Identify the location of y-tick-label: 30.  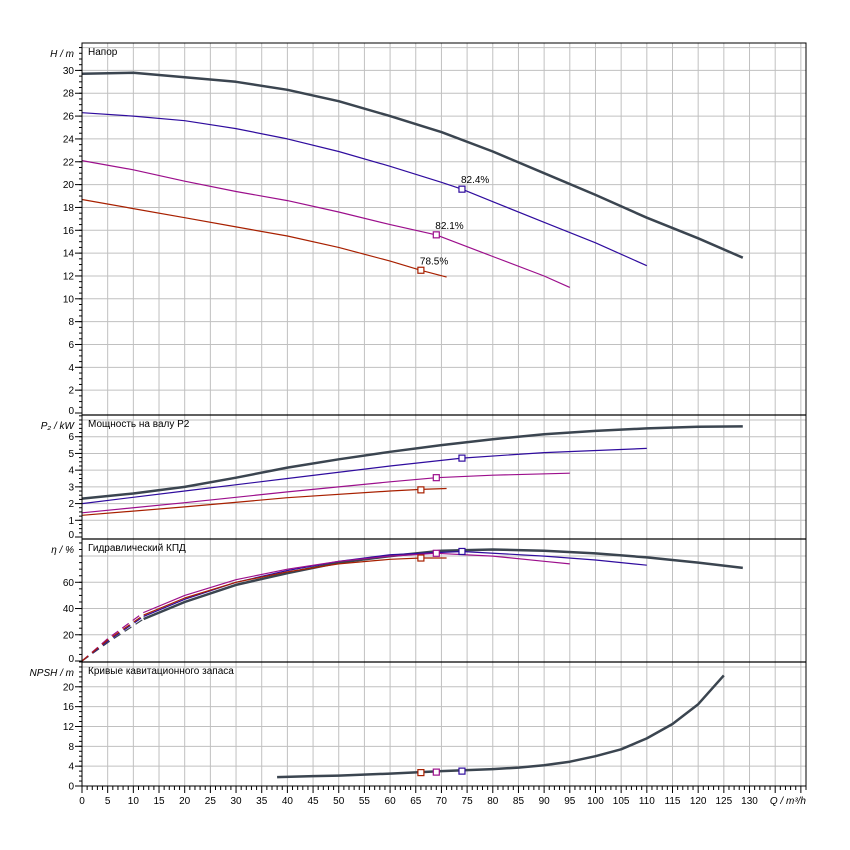
(69, 71).